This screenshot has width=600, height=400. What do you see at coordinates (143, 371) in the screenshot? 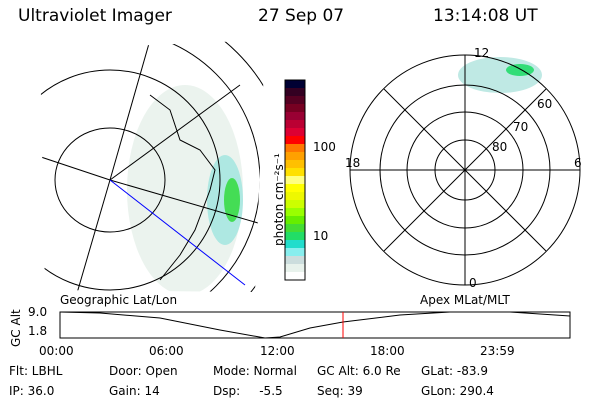
I see `door: Door: Open` at bounding box center [143, 371].